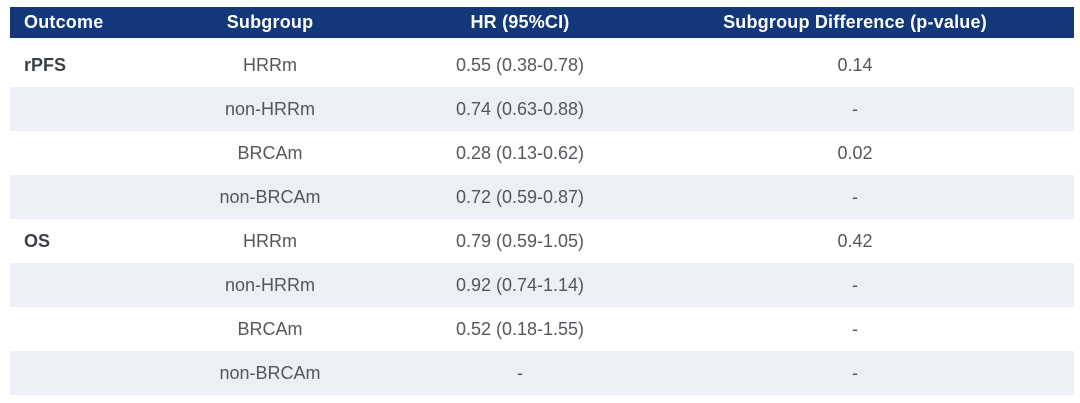 Image resolution: width=1080 pixels, height=403 pixels. I want to click on hr-cell: 0.52 (0.18-1.55), so click(520, 329).